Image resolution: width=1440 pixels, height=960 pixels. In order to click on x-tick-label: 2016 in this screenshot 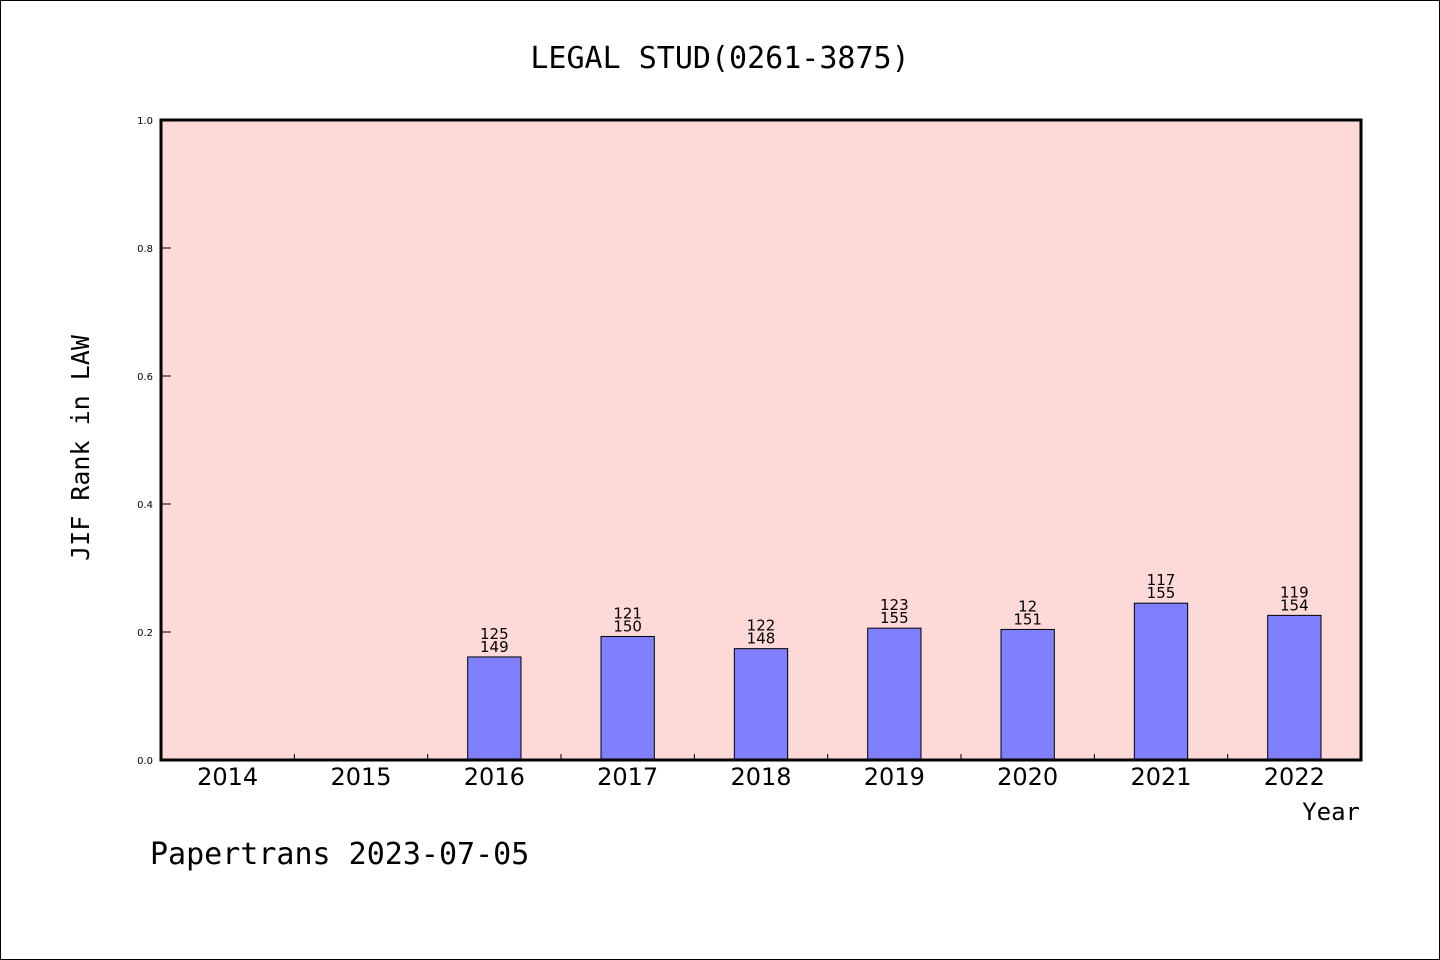, I will do `click(494, 777)`.